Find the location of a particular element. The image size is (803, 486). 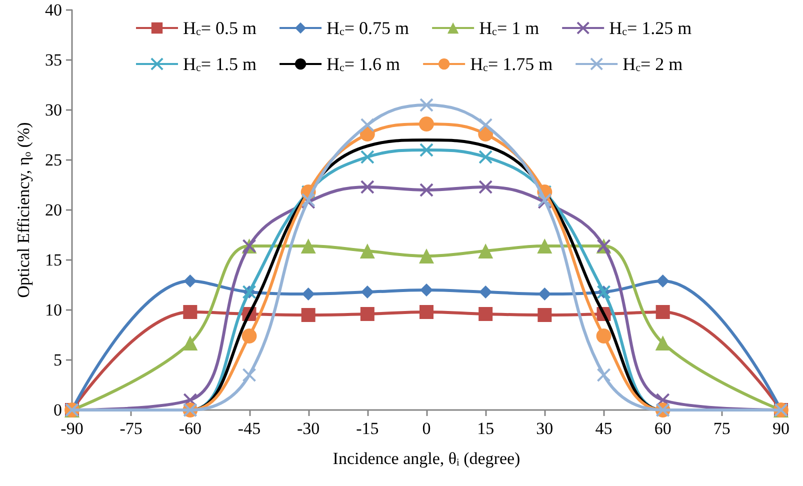

y-tick-label: 25 is located at coordinates (53, 160).